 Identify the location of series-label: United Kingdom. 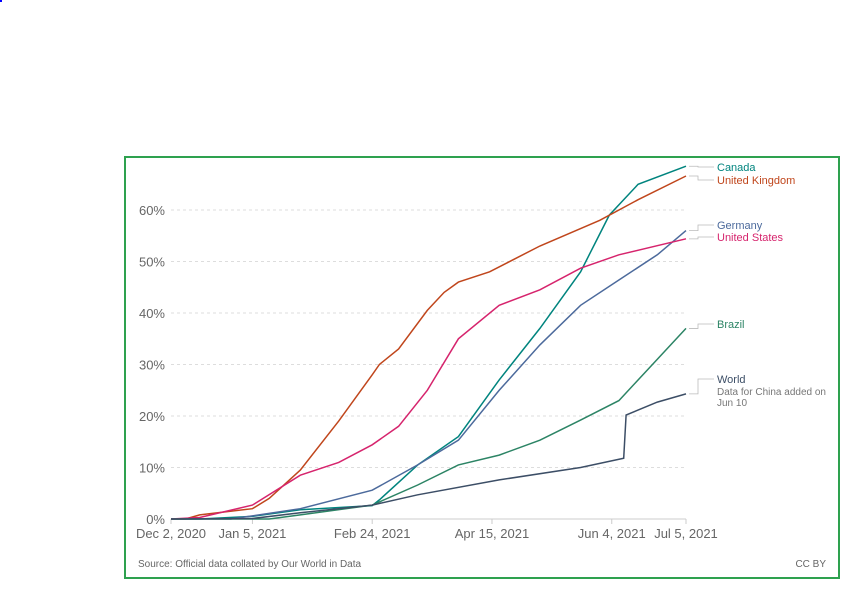
(756, 181).